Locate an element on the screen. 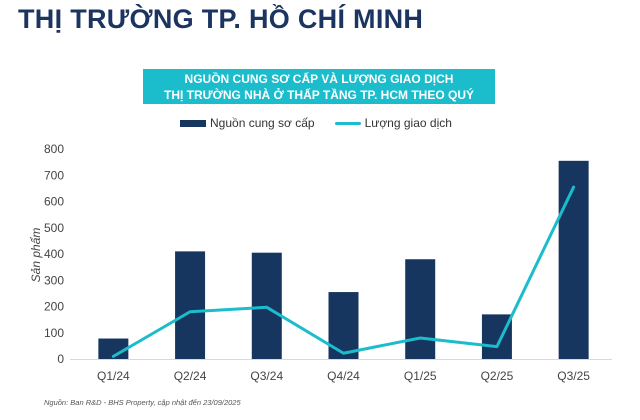 This screenshot has height=420, width=640. y-tick-label: 700 is located at coordinates (54, 175).